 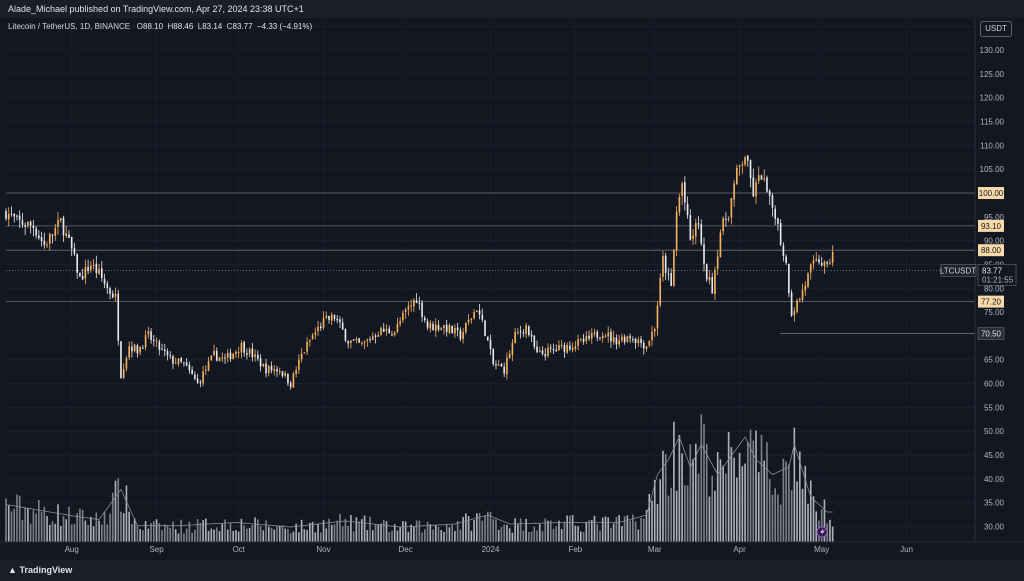 What do you see at coordinates (996, 29) in the screenshot?
I see `currency-badge: USDT` at bounding box center [996, 29].